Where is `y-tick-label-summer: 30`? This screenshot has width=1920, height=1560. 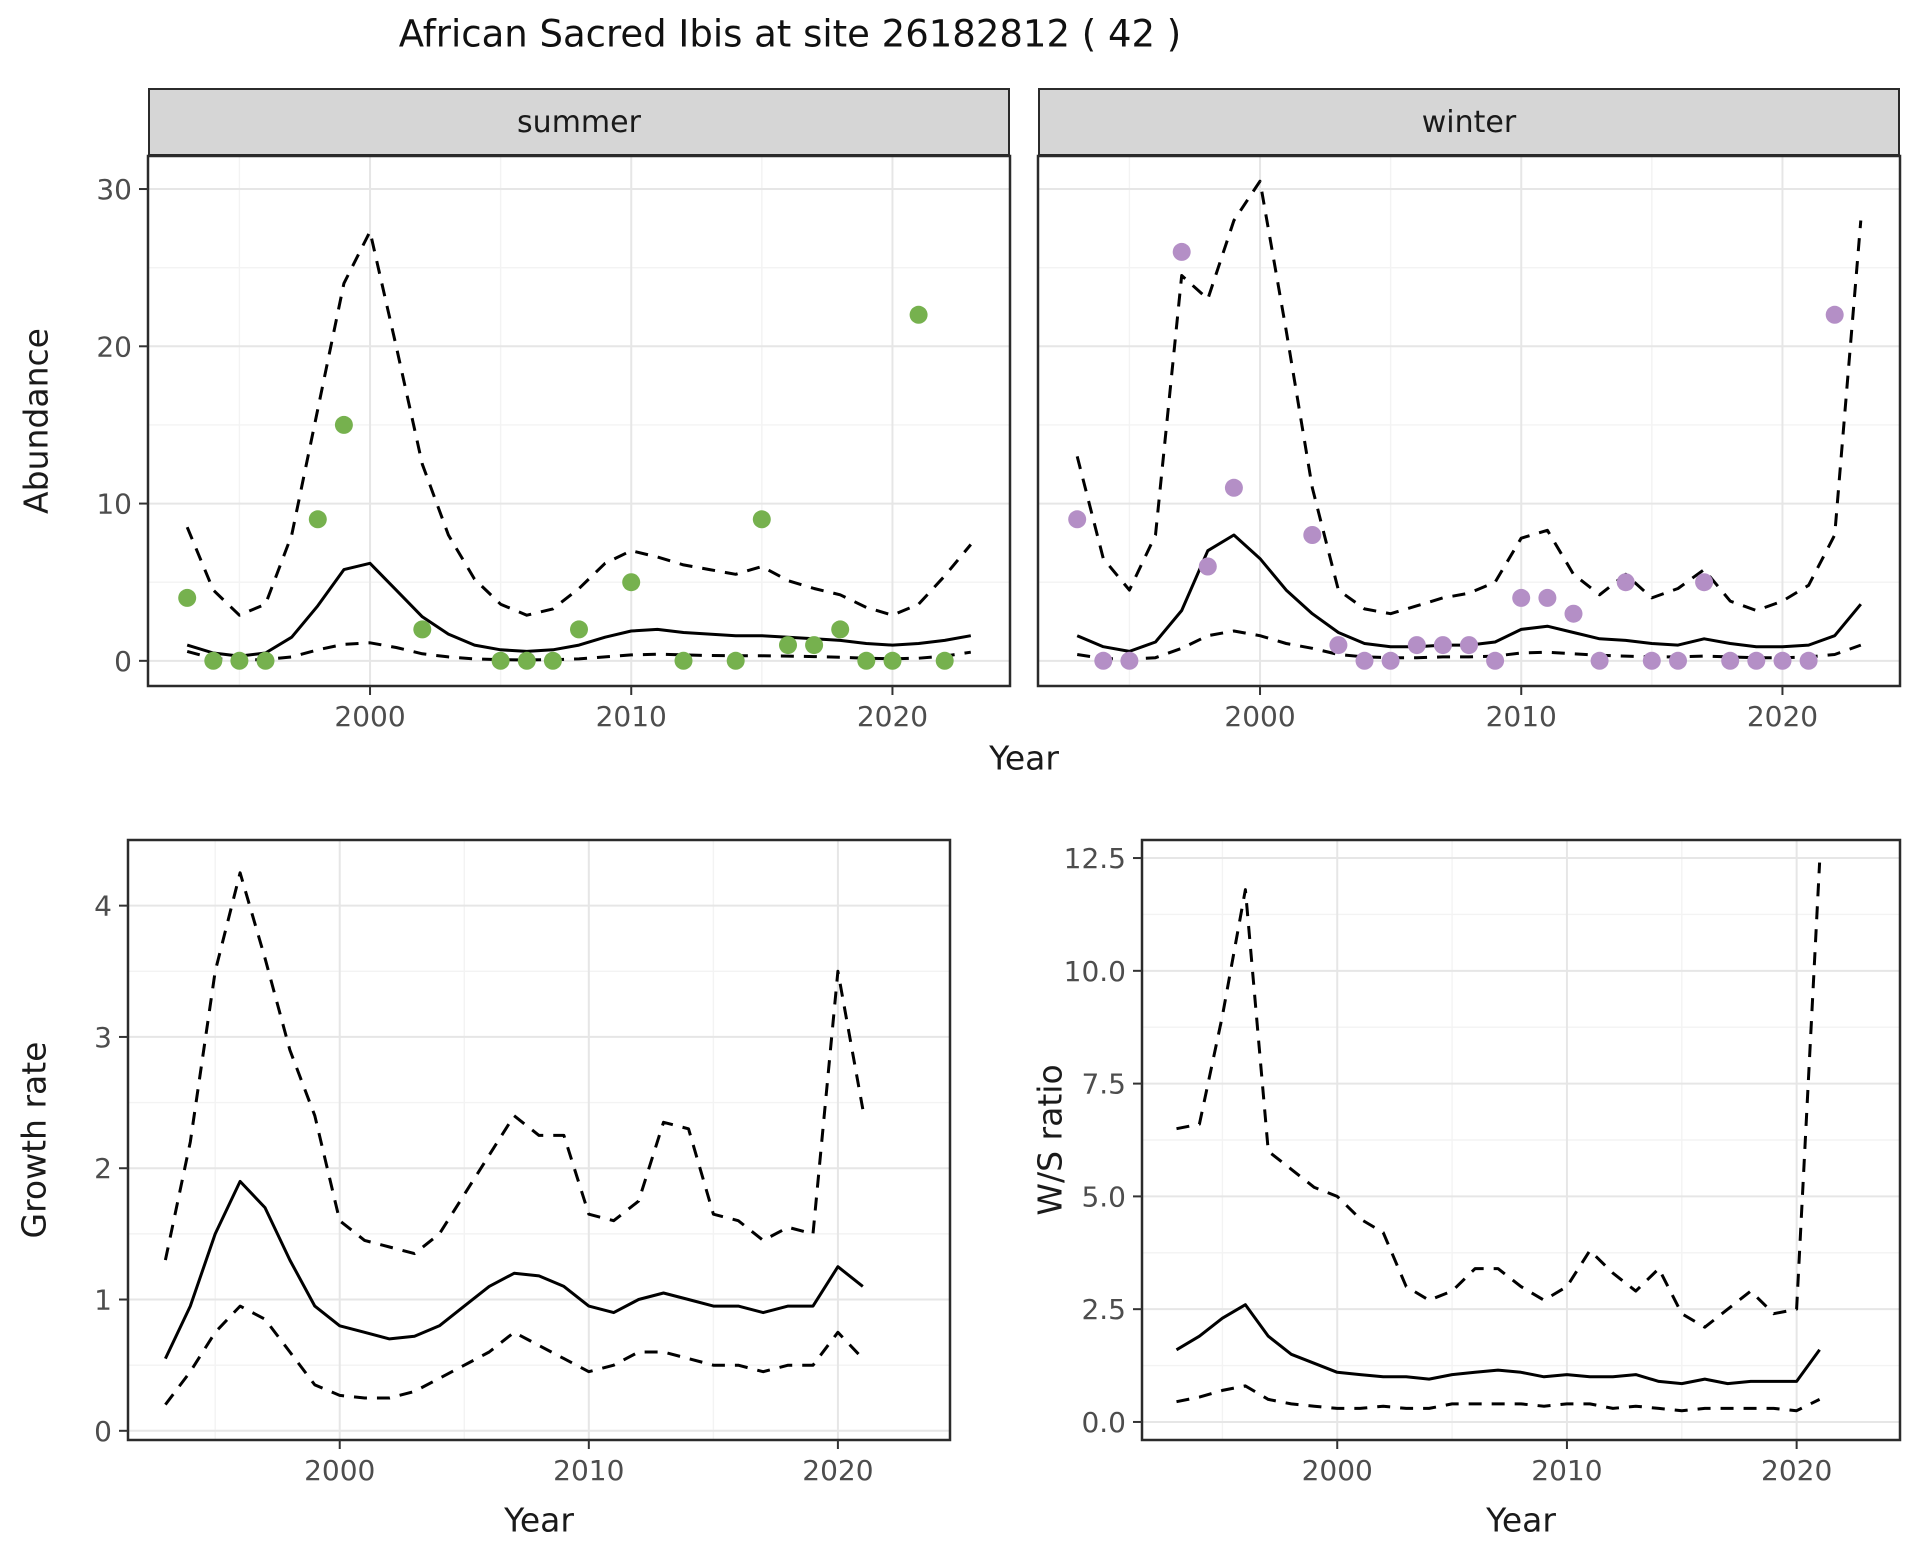 y-tick-label-summer: 30 is located at coordinates (114, 189).